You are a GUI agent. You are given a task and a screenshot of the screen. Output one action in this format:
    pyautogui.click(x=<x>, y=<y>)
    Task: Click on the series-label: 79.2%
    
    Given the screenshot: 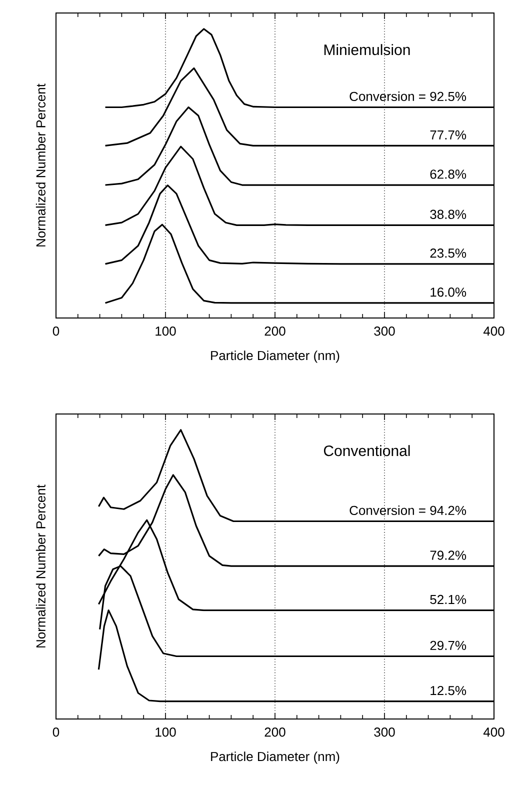 What is the action you would take?
    pyautogui.click(x=448, y=555)
    